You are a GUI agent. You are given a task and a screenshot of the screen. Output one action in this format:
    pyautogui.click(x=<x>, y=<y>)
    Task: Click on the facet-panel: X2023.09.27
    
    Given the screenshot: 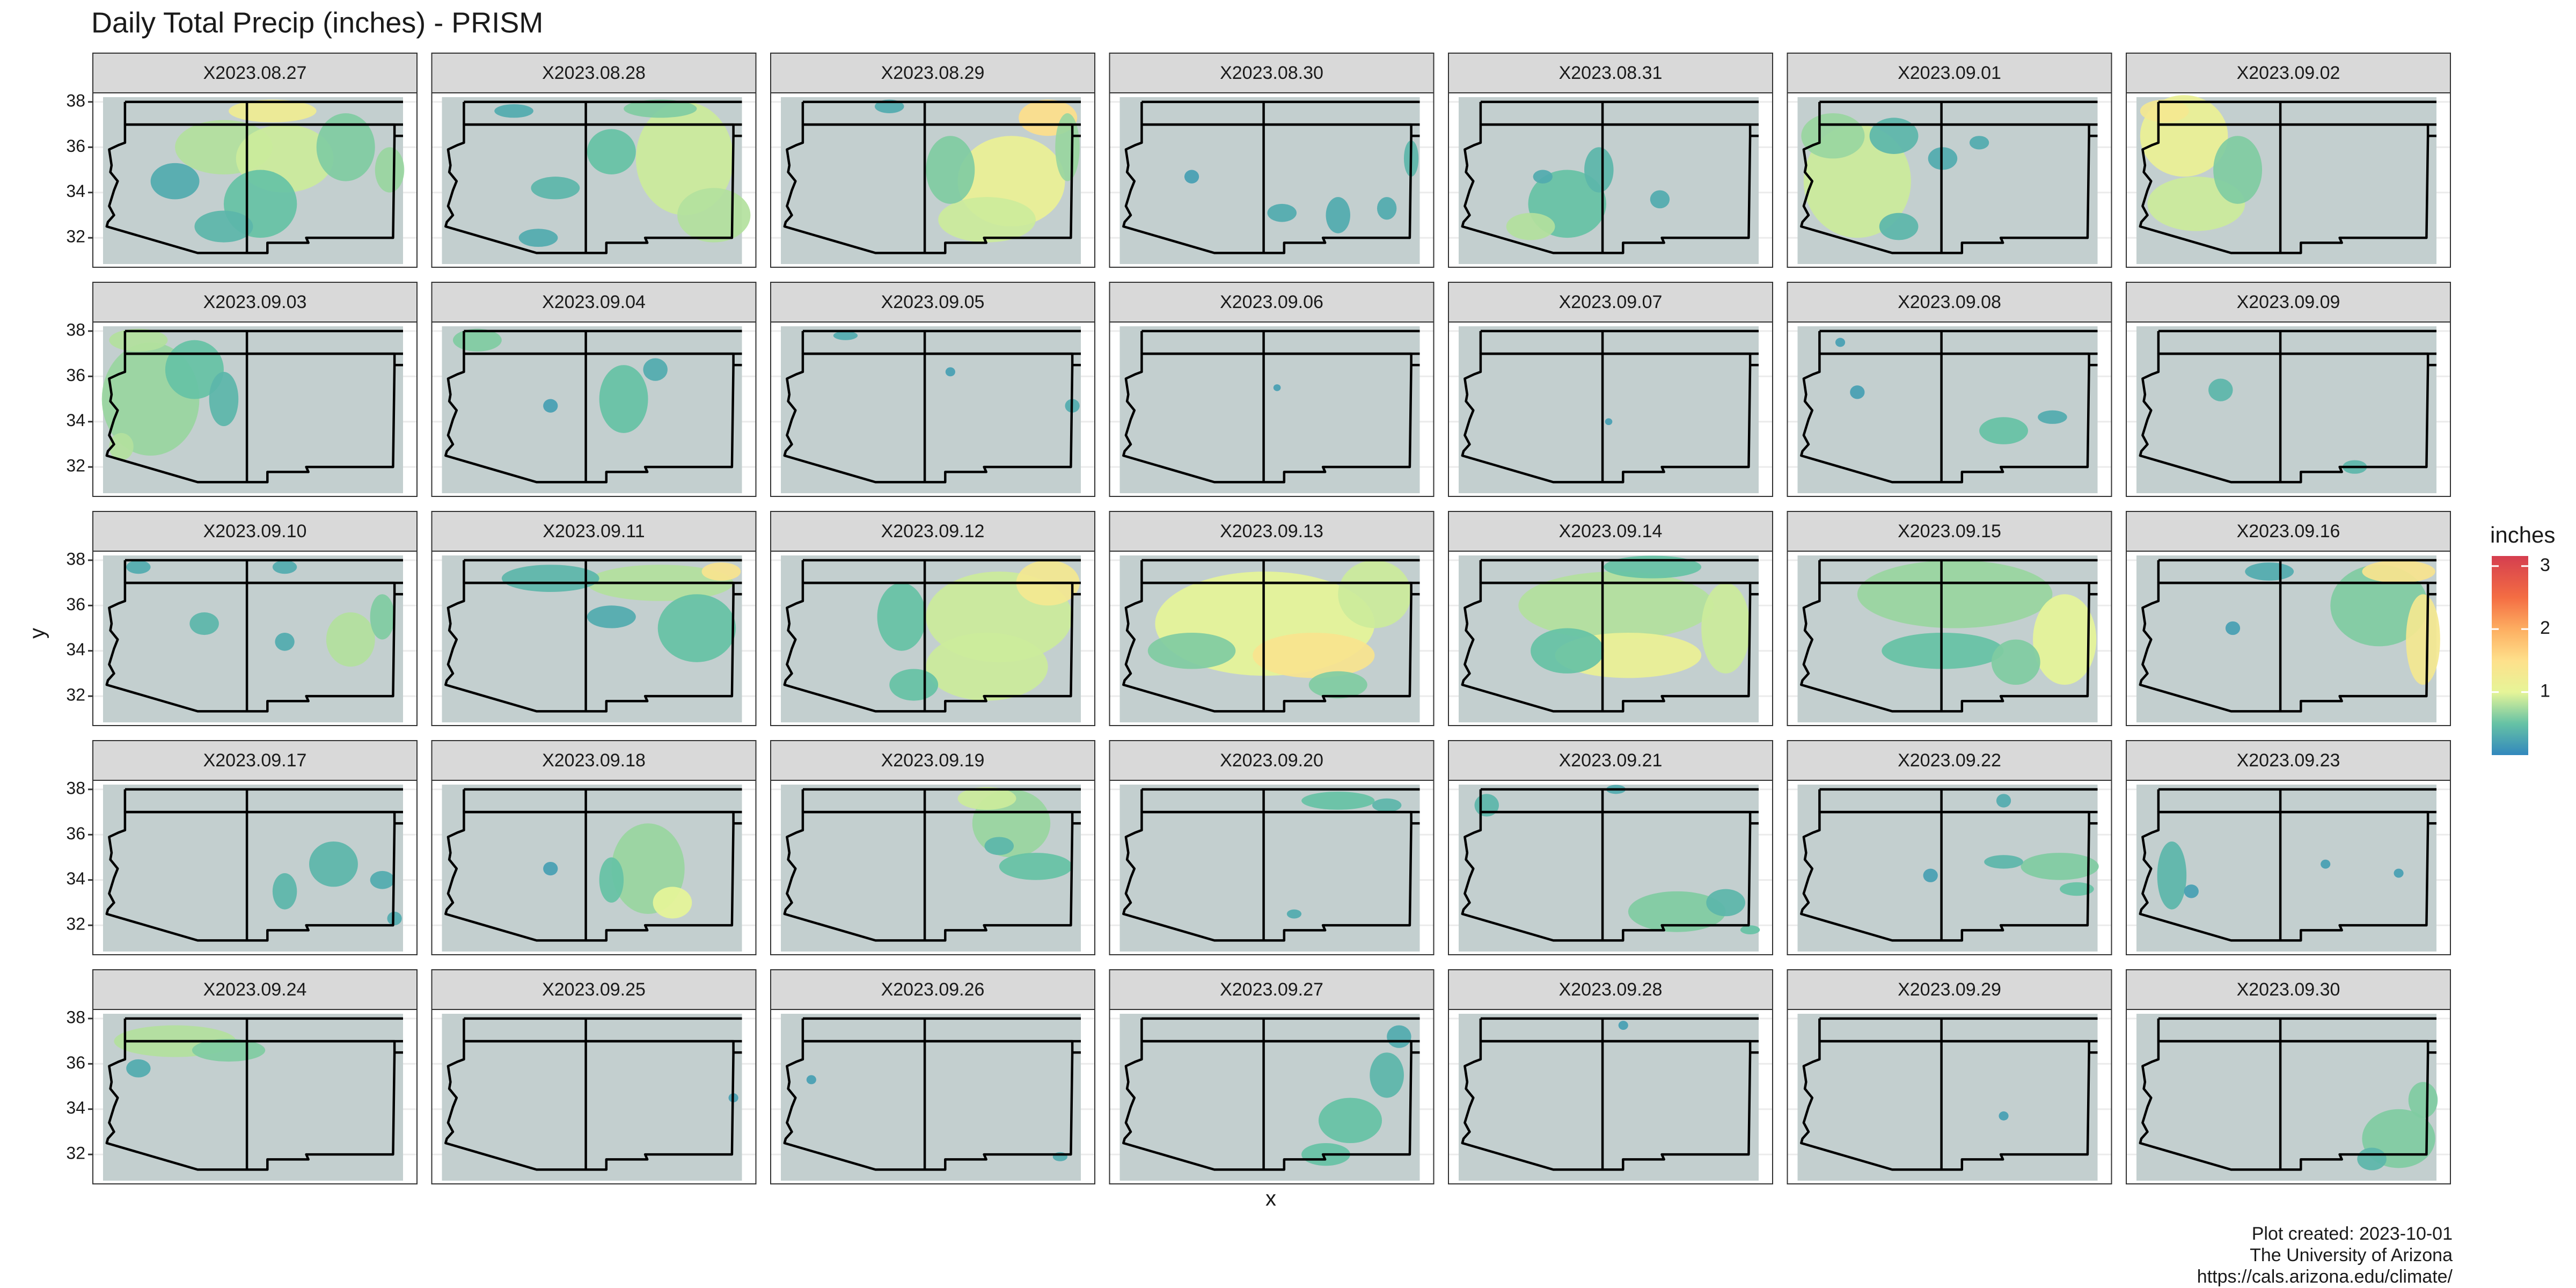 What is the action you would take?
    pyautogui.click(x=1272, y=1076)
    